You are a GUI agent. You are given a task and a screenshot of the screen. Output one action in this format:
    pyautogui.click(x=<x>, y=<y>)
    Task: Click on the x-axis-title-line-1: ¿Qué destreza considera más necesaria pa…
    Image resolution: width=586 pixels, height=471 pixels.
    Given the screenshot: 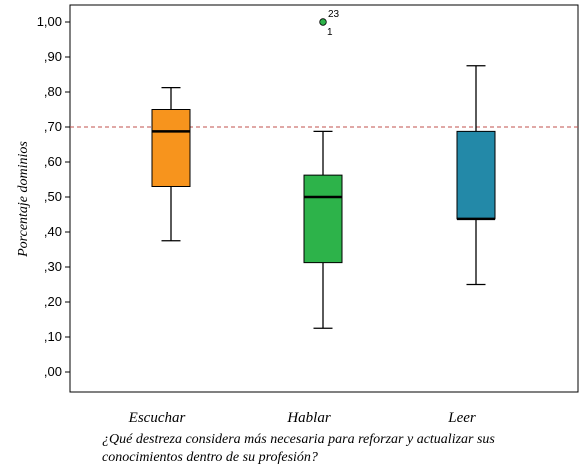 What is the action you would take?
    pyautogui.click(x=298, y=439)
    